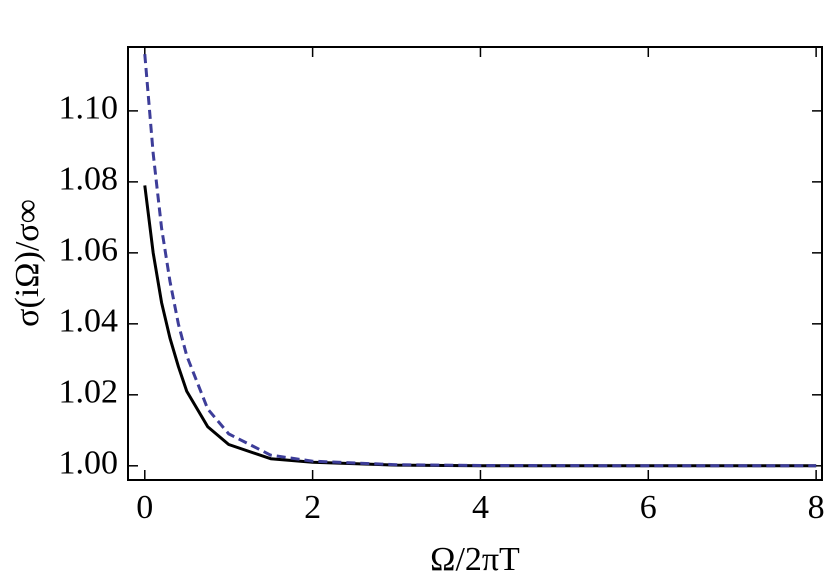 The width and height of the screenshot is (830, 585). I want to click on x-tick-label: 2, so click(312, 507).